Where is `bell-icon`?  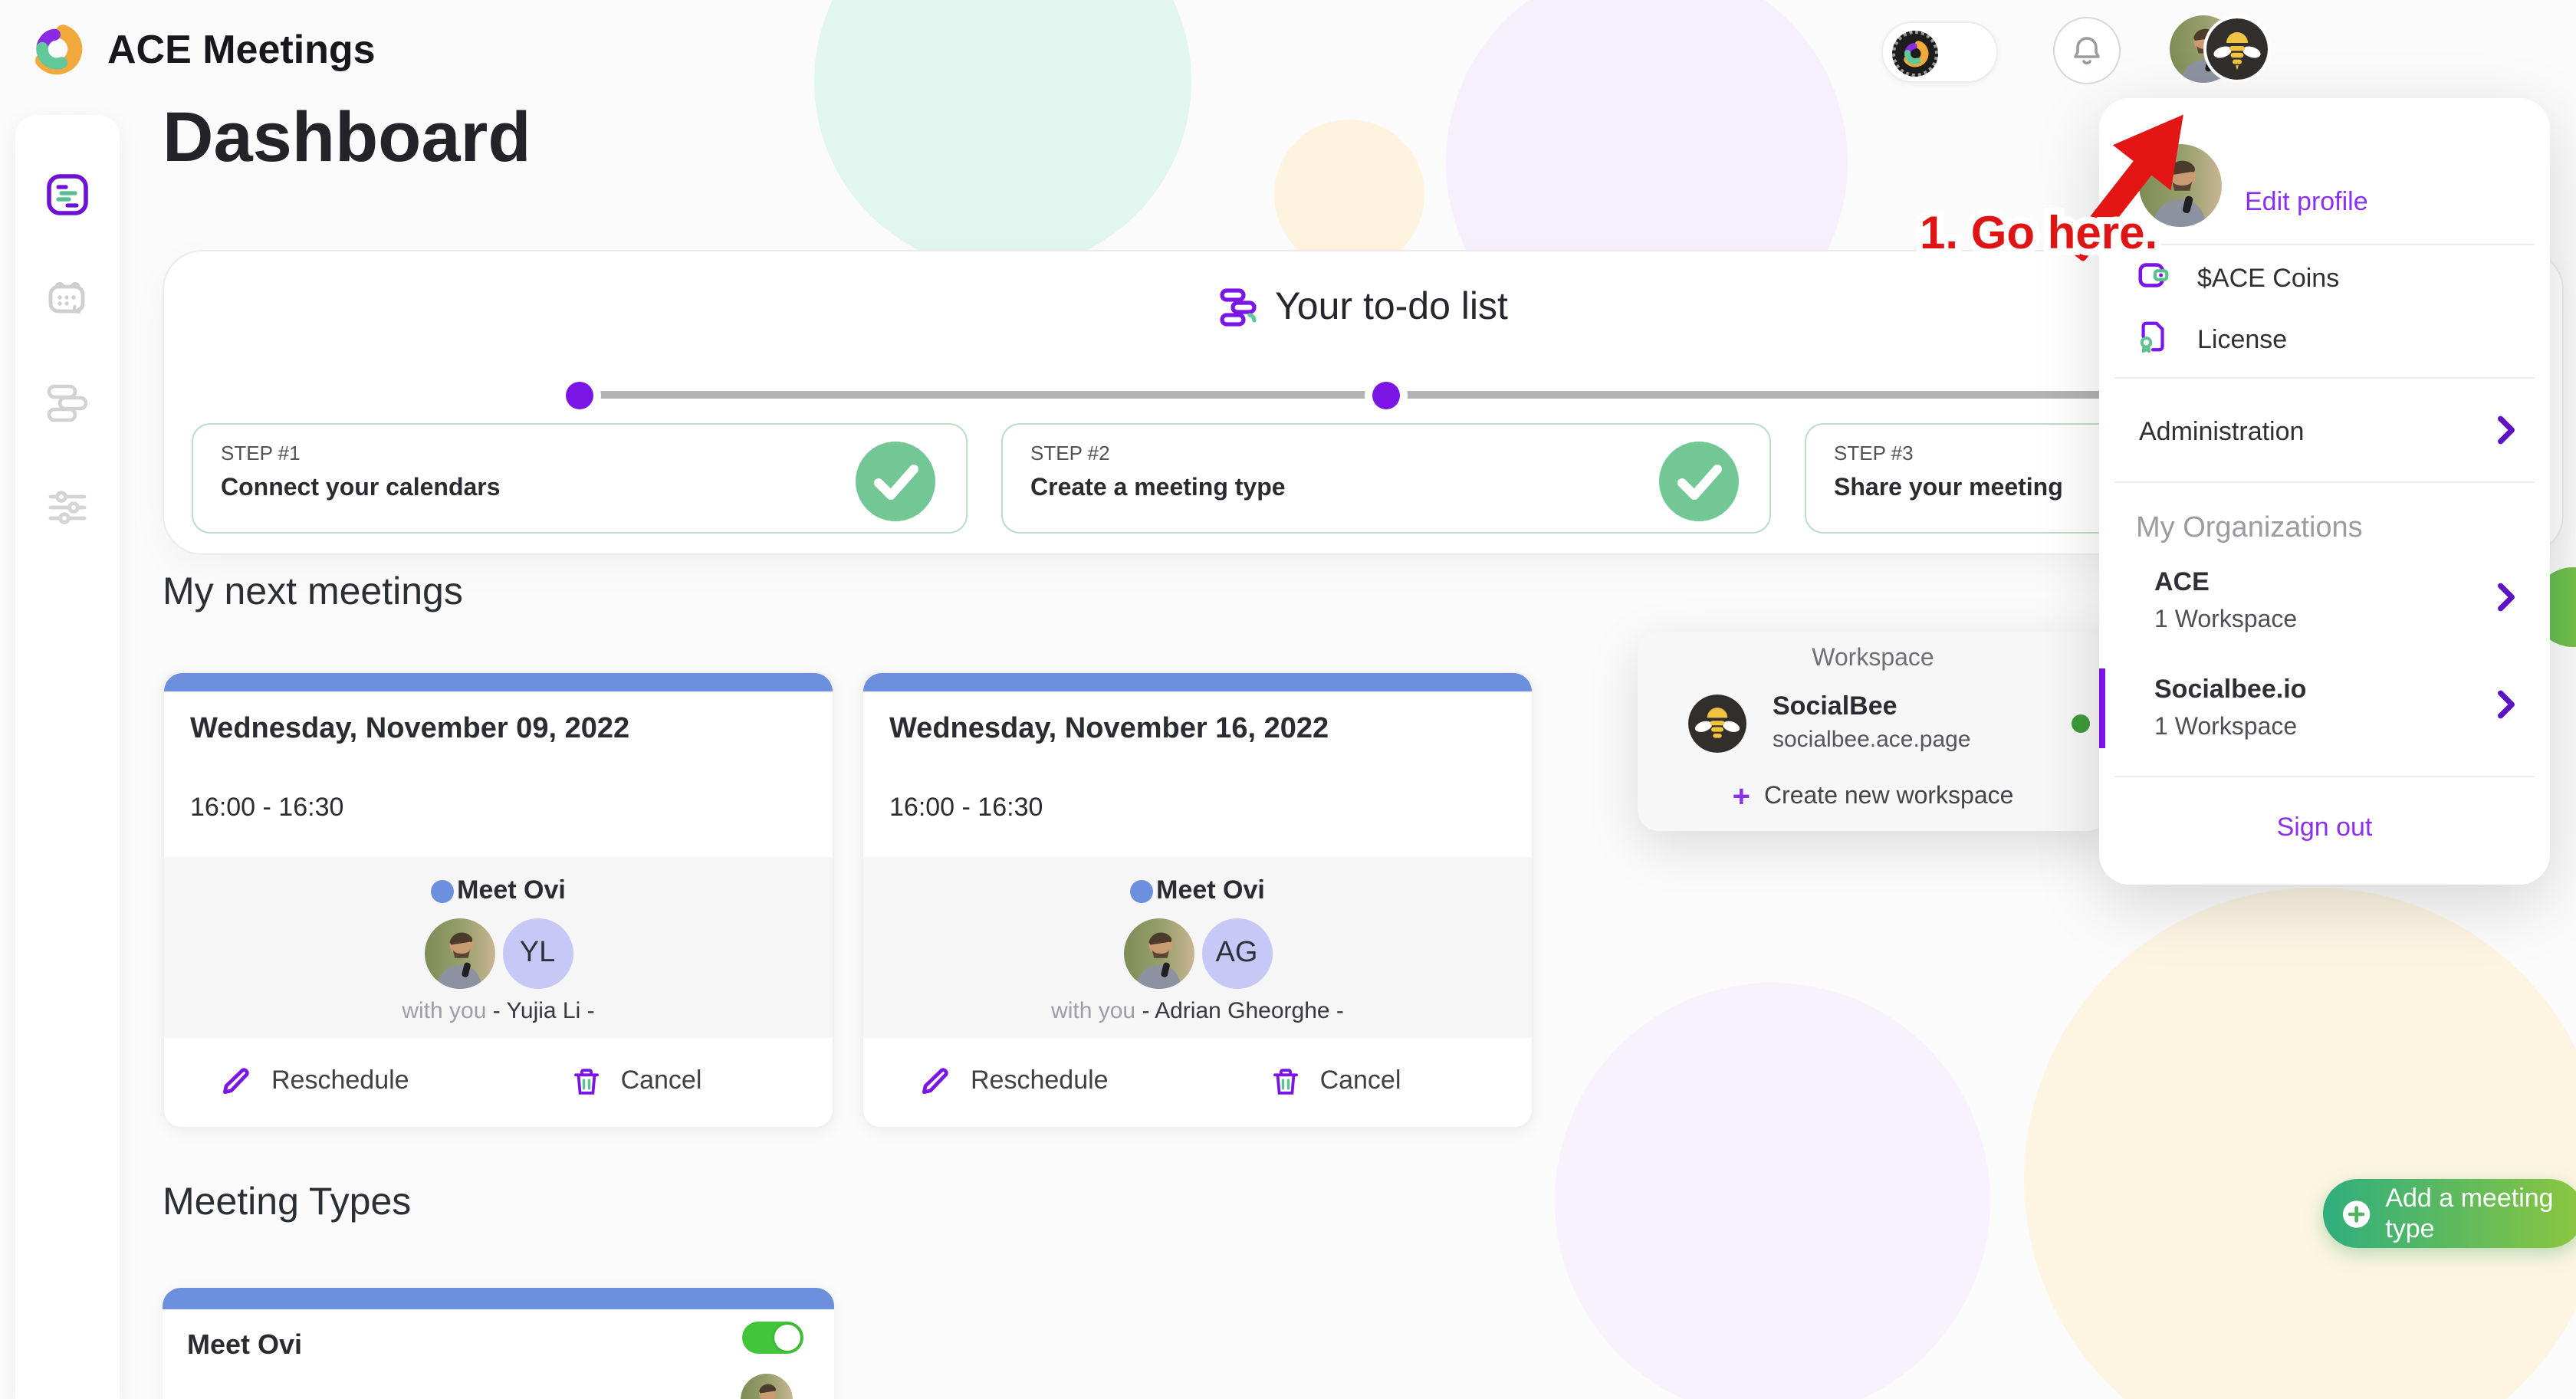
bell-icon is located at coordinates (2087, 51).